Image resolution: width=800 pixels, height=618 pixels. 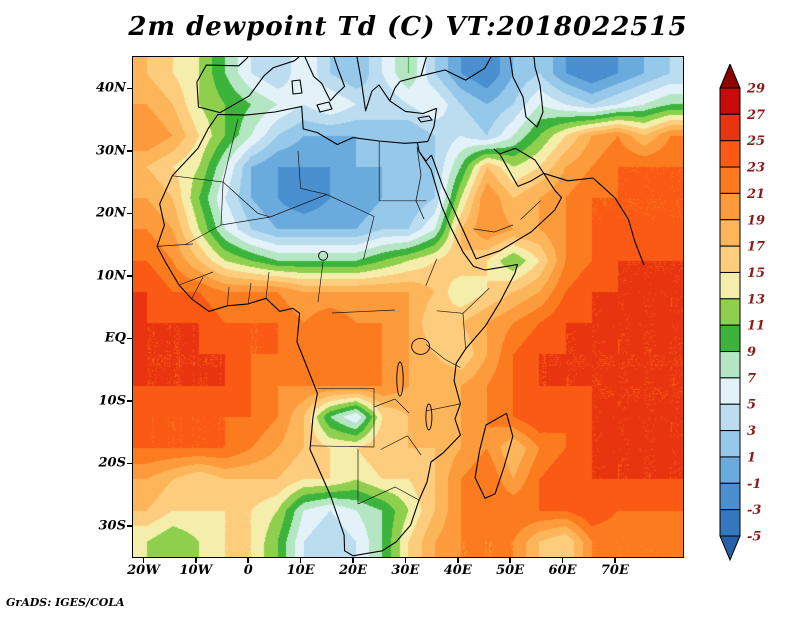 I want to click on colorbar-arrow-up, so click(x=730, y=76).